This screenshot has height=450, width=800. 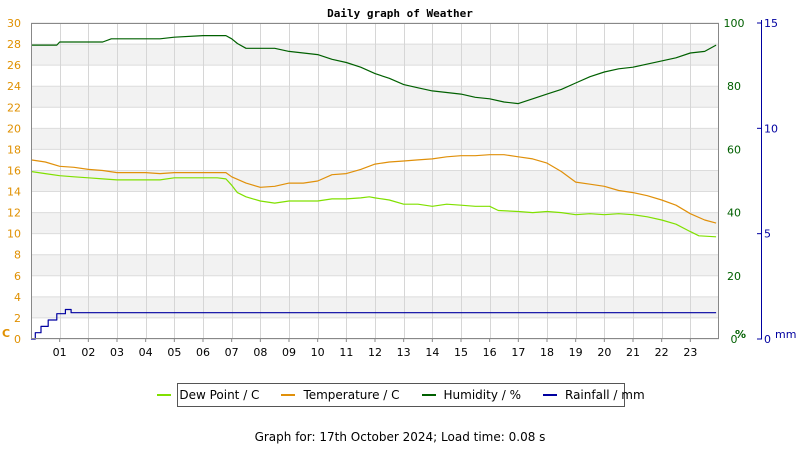 What do you see at coordinates (547, 352) in the screenshot?
I see `x-tick-label: 18` at bounding box center [547, 352].